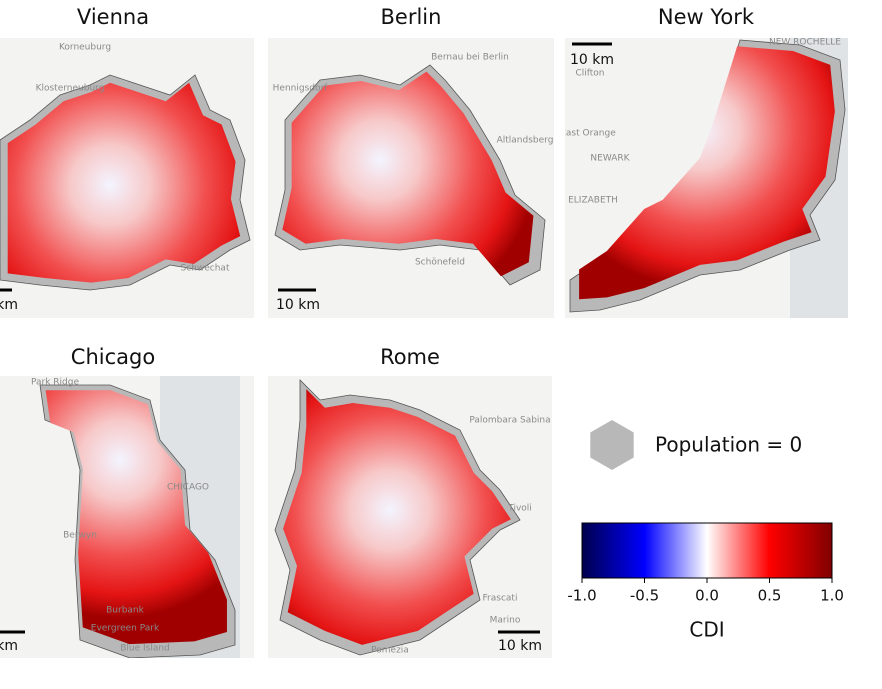 The width and height of the screenshot is (882, 689). Describe the element at coordinates (589, 74) in the screenshot. I see `place-label: Clifton` at that location.